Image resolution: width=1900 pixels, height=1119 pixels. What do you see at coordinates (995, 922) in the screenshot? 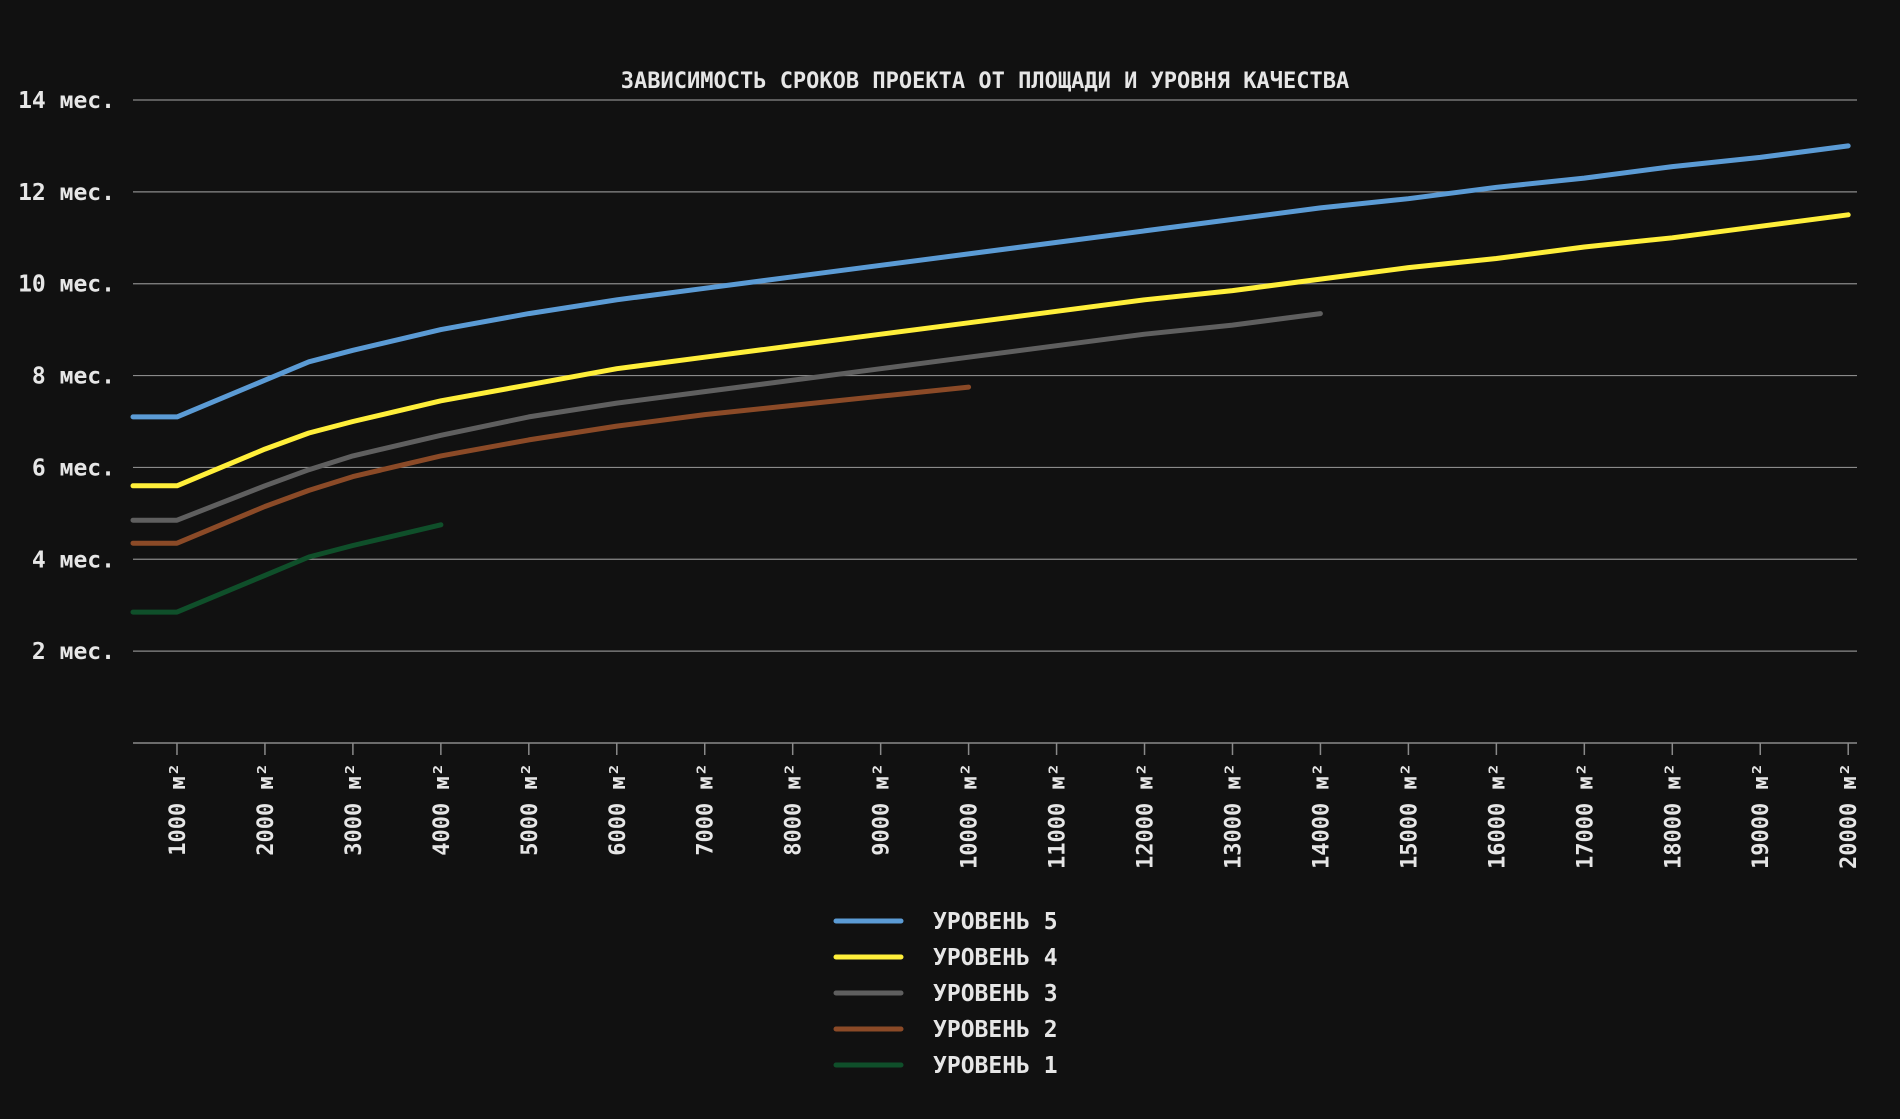
I see `legend-label: УРОВЕНЬ 5` at bounding box center [995, 922].